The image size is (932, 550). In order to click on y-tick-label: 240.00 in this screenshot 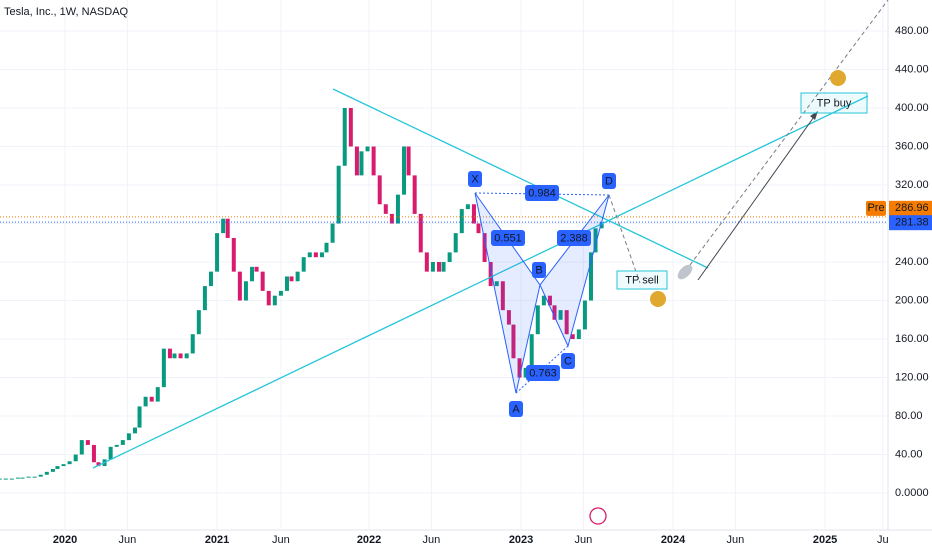, I will do `click(912, 262)`.